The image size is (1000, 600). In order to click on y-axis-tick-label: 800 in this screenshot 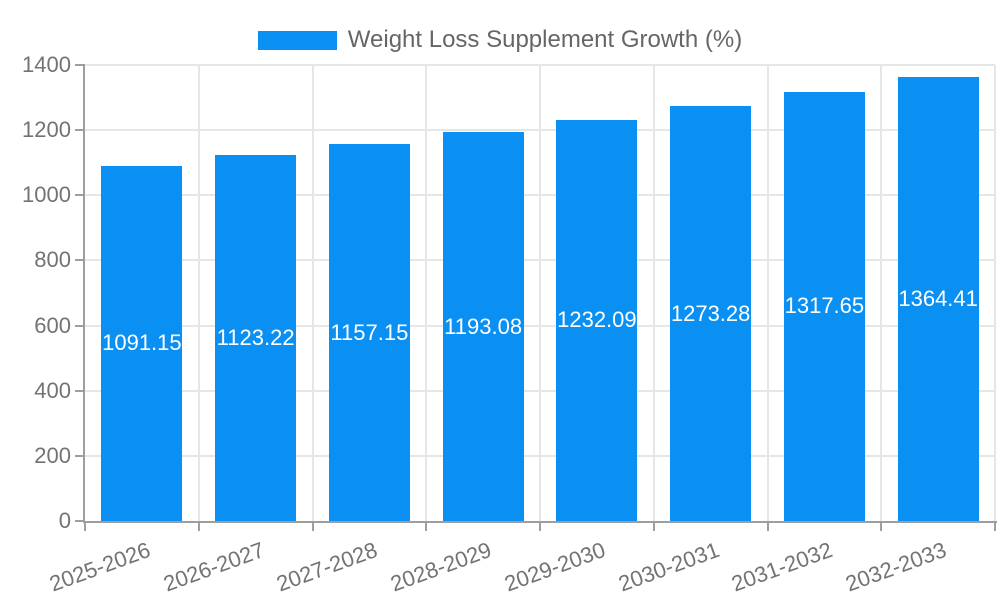, I will do `click(52, 260)`.